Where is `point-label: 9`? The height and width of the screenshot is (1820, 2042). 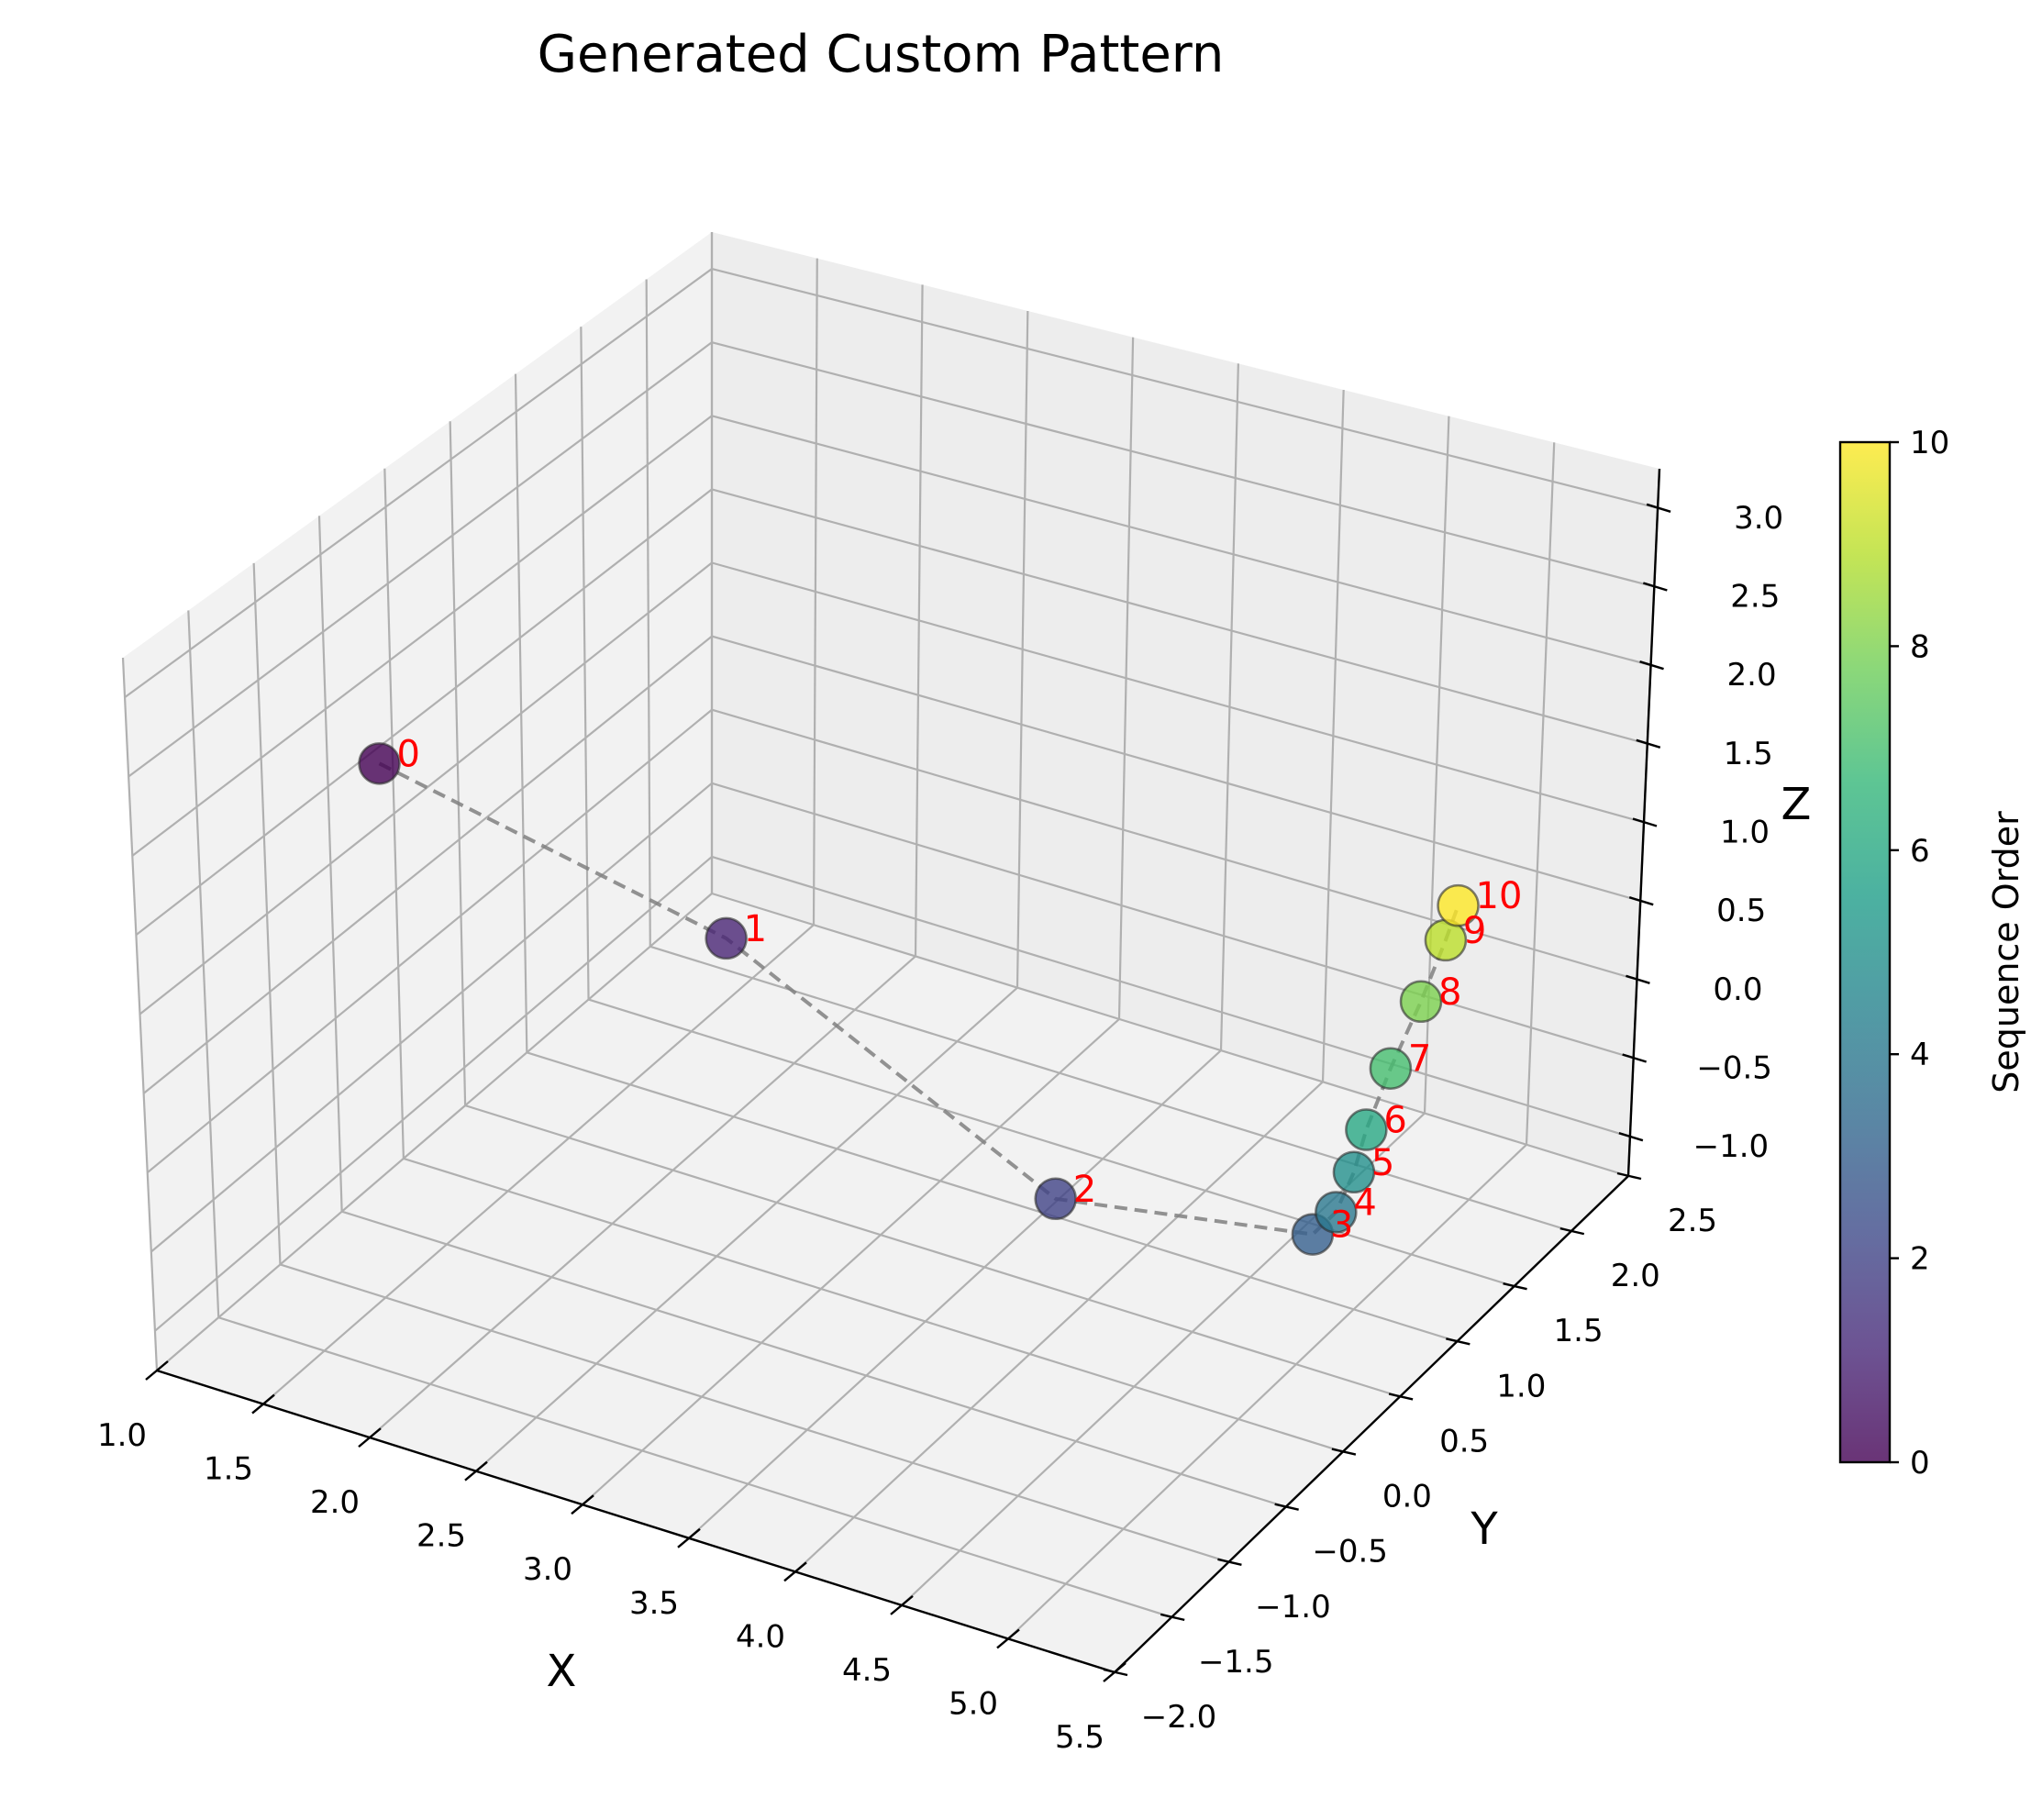
point-label: 9 is located at coordinates (1474, 931).